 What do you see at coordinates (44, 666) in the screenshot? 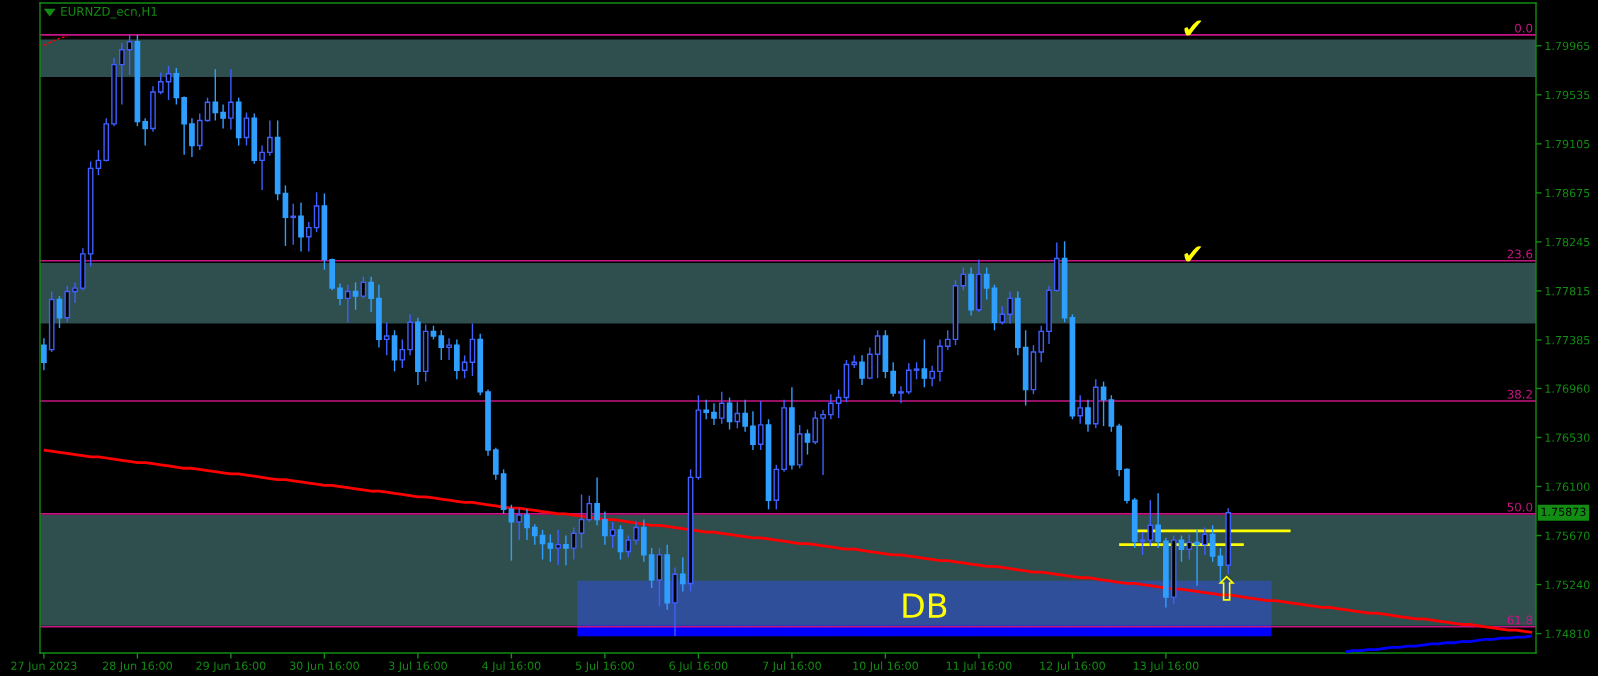
I see `x-tick-label: 27 Jun 2023` at bounding box center [44, 666].